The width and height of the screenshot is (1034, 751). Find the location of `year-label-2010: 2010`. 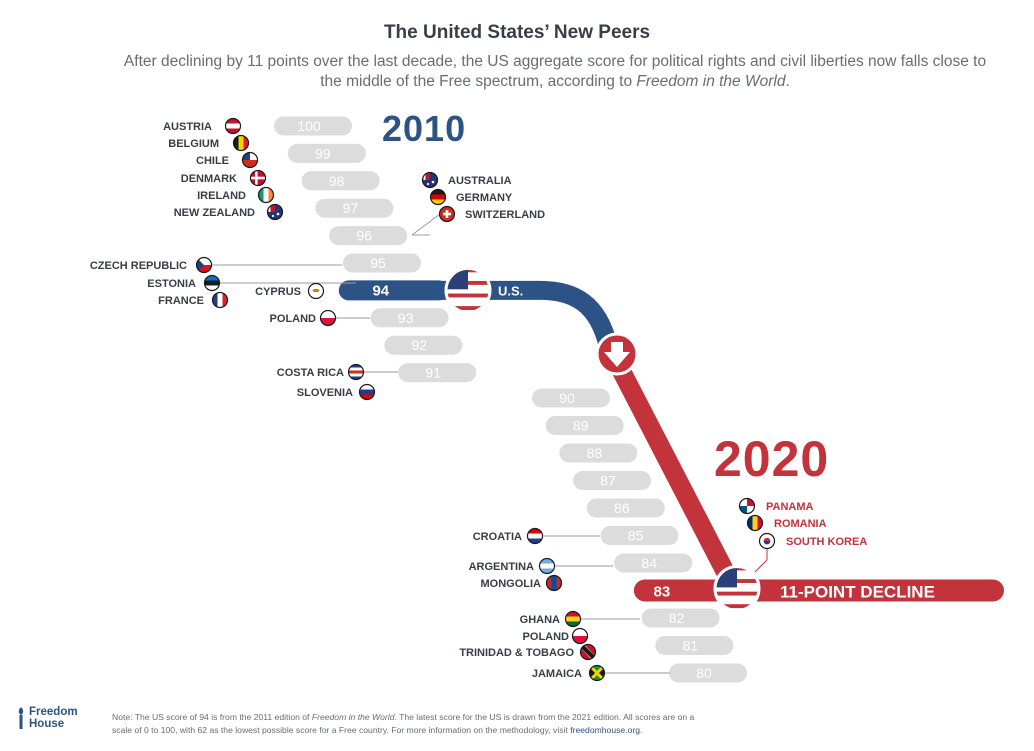

year-label-2010: 2010 is located at coordinates (424, 128).